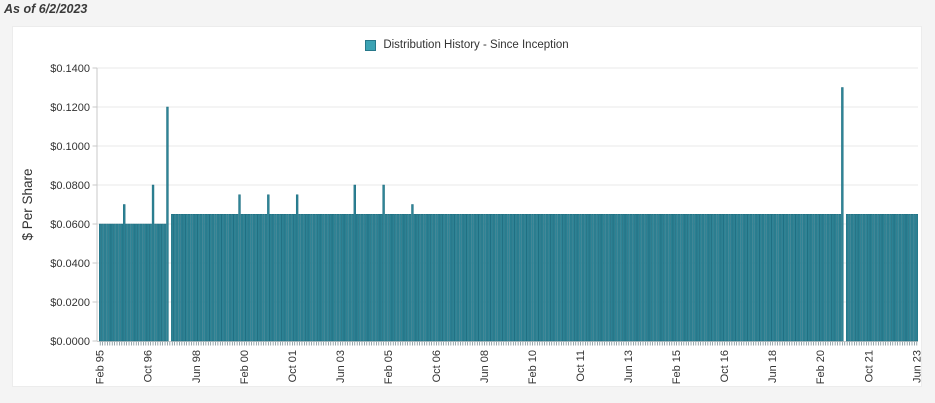  I want to click on as-of-date-label: As of 6/2/2023, so click(46, 9).